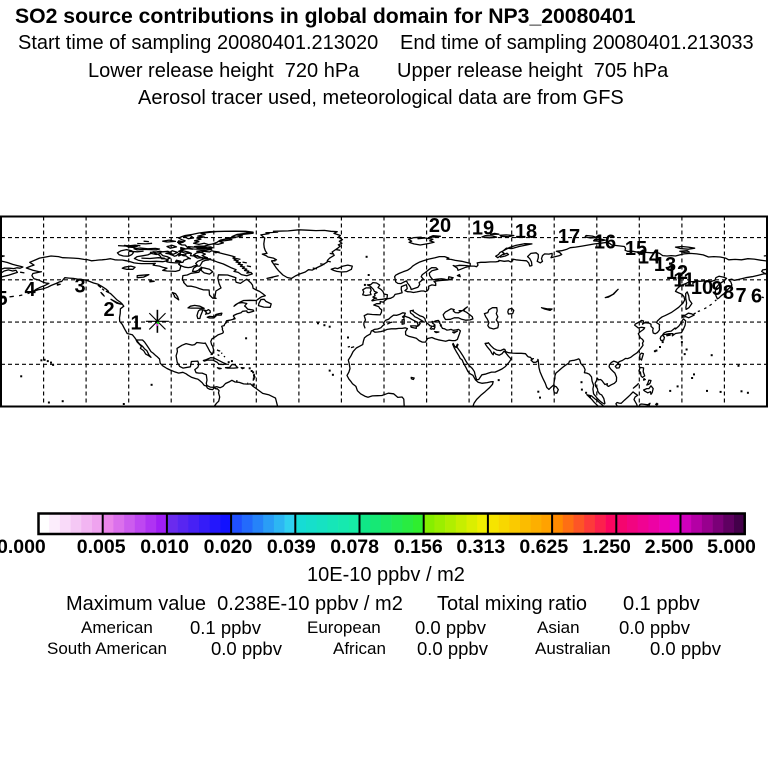  I want to click on svg-text: 4, so click(30, 290).